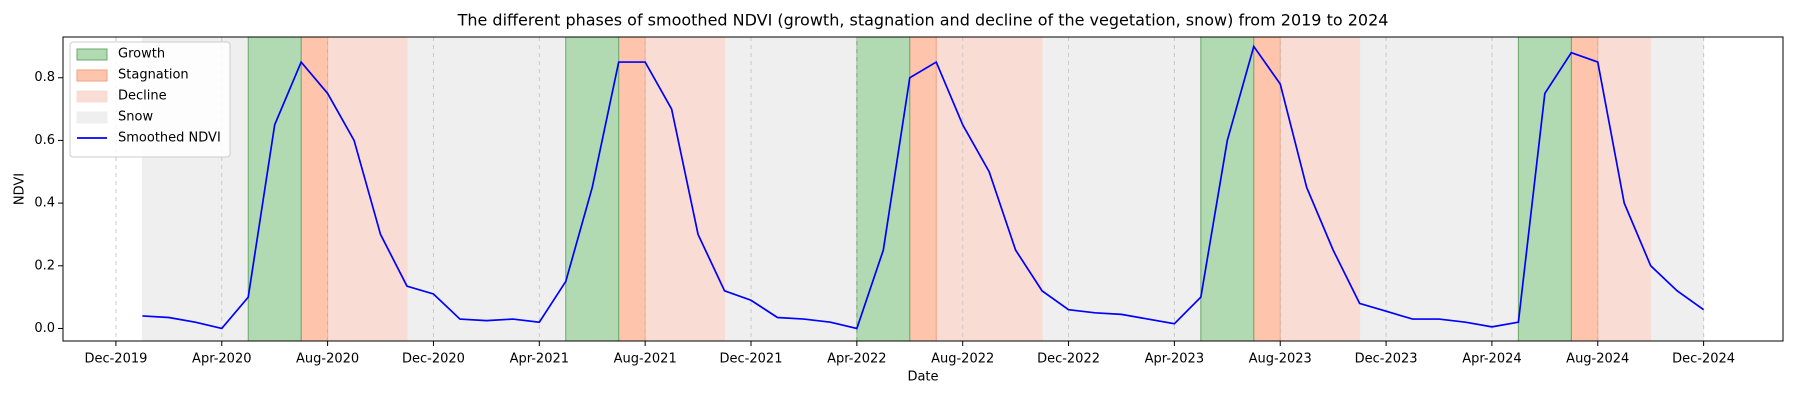 This screenshot has width=1800, height=400. I want to click on y-tick-label: 0.4, so click(44, 203).